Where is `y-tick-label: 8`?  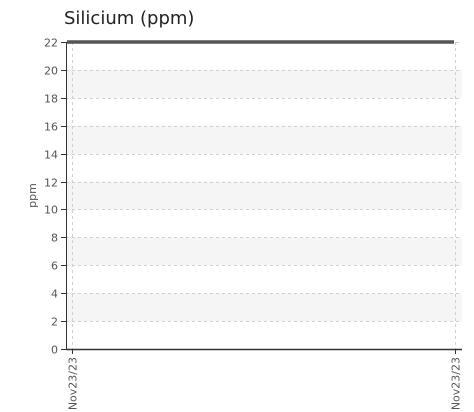 y-tick-label: 8 is located at coordinates (54, 238).